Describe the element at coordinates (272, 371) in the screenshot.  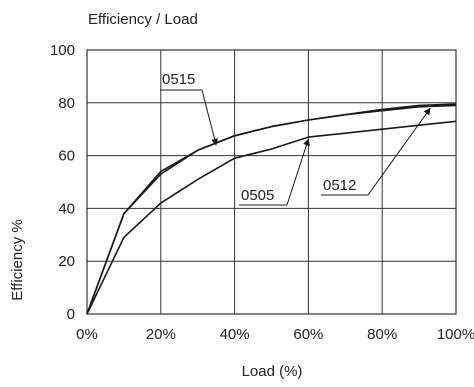
I see `x-axis-label: Load (%)` at that location.